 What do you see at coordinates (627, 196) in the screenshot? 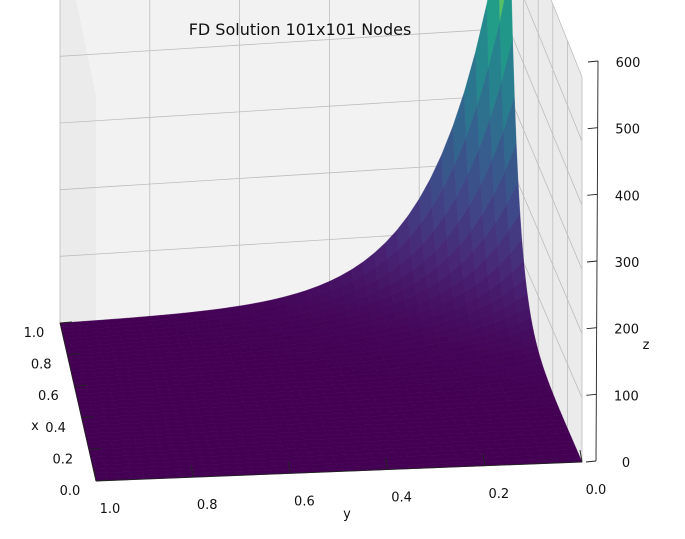
I see `z-tick-label: 400` at bounding box center [627, 196].